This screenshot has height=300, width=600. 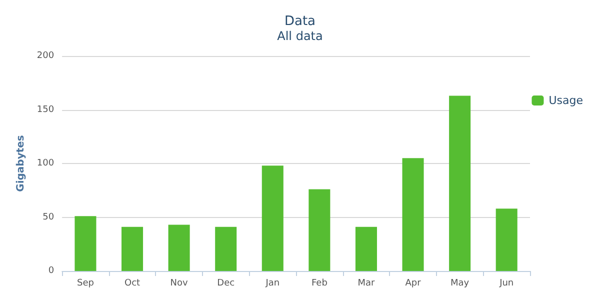 What do you see at coordinates (460, 283) in the screenshot?
I see `x-tick-label: May` at bounding box center [460, 283].